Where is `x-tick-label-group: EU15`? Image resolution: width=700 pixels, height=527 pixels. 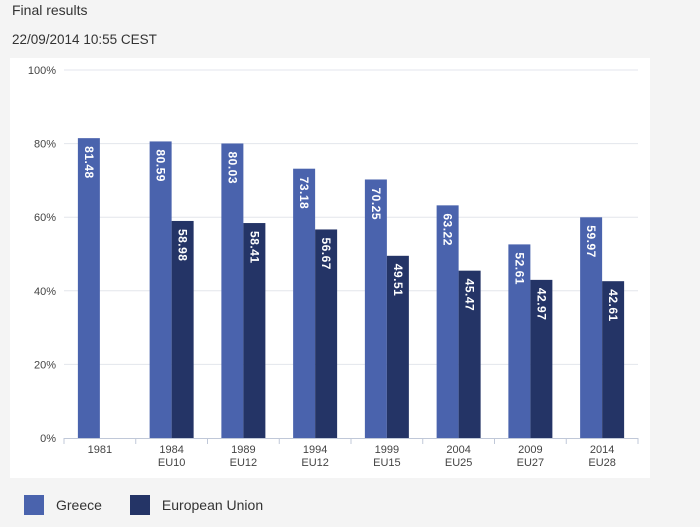 x-tick-label-group: EU15 is located at coordinates (387, 463).